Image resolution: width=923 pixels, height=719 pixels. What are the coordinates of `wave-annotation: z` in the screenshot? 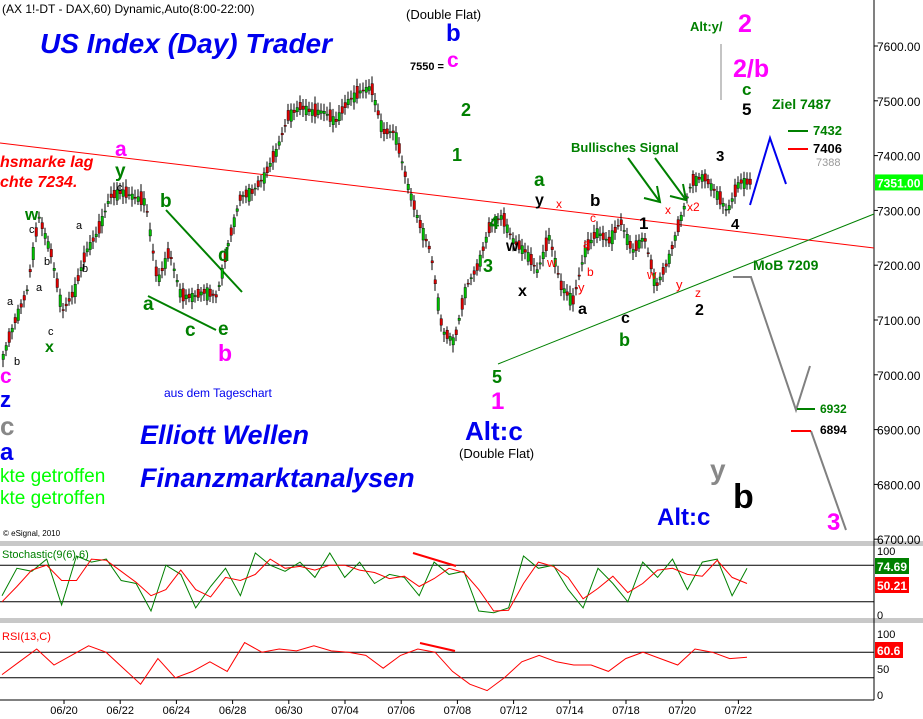 It's located at (698, 293).